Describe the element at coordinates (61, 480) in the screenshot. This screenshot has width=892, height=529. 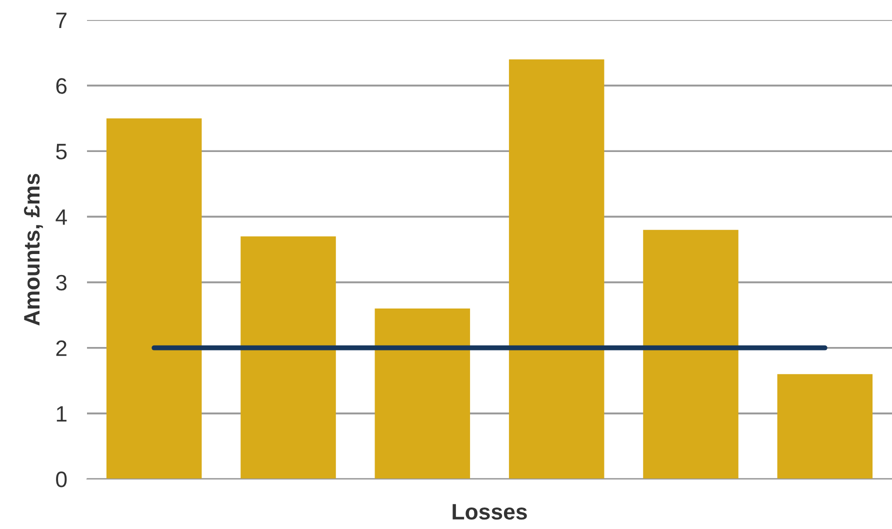
I see `y-tick-label: 0` at that location.